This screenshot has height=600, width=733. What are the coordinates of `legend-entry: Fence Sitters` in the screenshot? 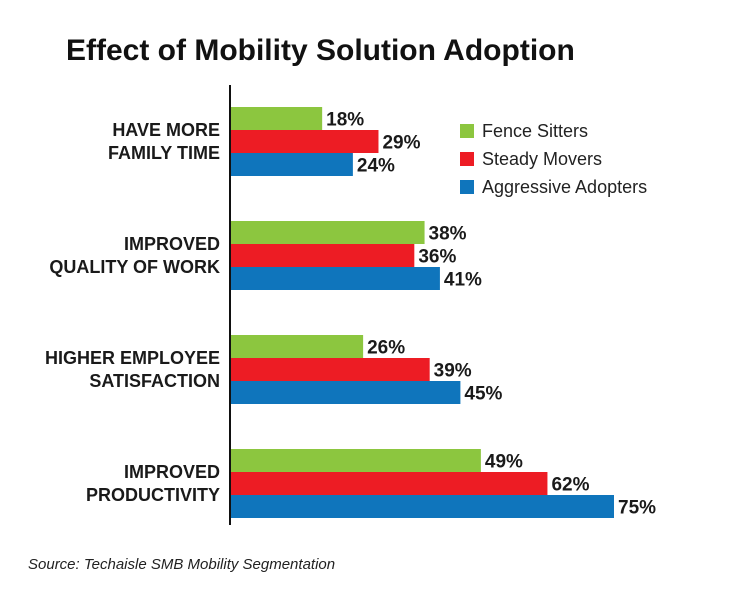 It's located at (535, 131).